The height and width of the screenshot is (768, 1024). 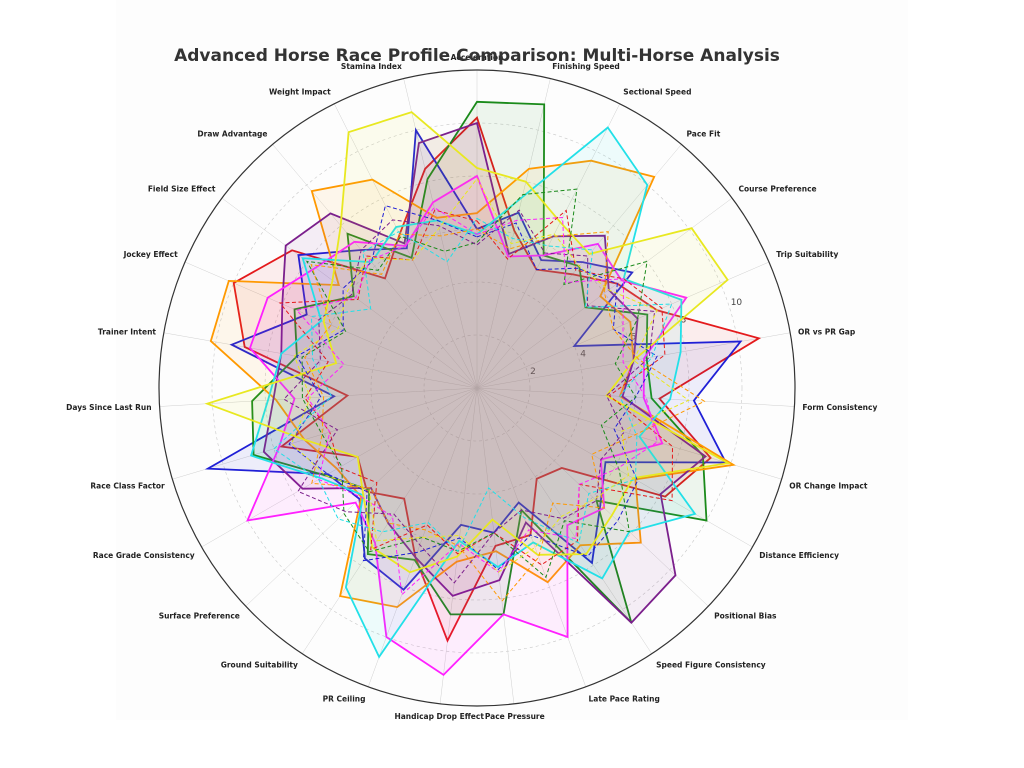 What do you see at coordinates (199, 616) in the screenshot?
I see `axis-label: Surface Preference` at bounding box center [199, 616].